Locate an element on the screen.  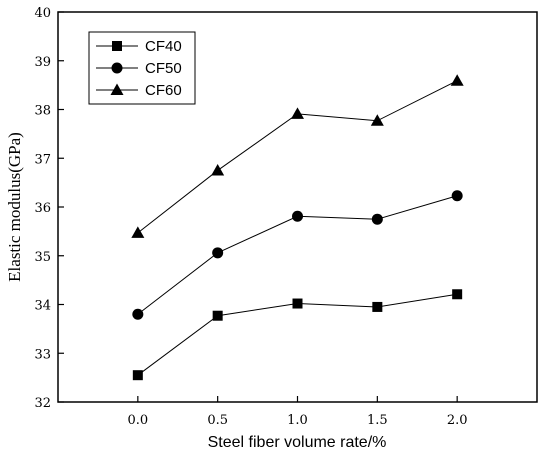
x-tick-label: 1.5 is located at coordinates (377, 420).